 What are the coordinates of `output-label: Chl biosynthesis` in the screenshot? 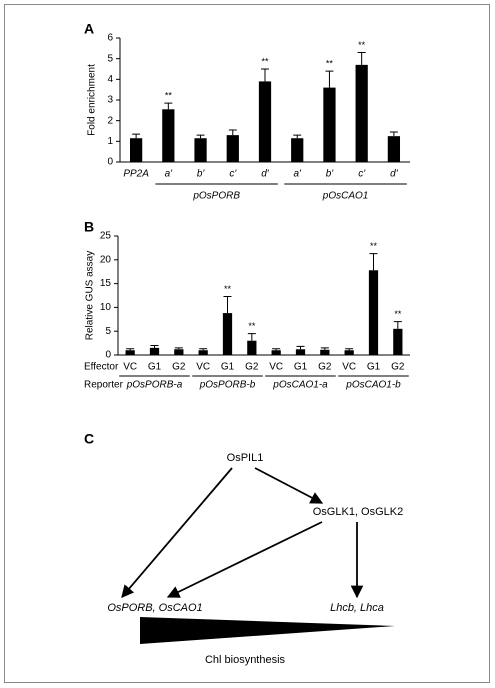 It's located at (245, 660).